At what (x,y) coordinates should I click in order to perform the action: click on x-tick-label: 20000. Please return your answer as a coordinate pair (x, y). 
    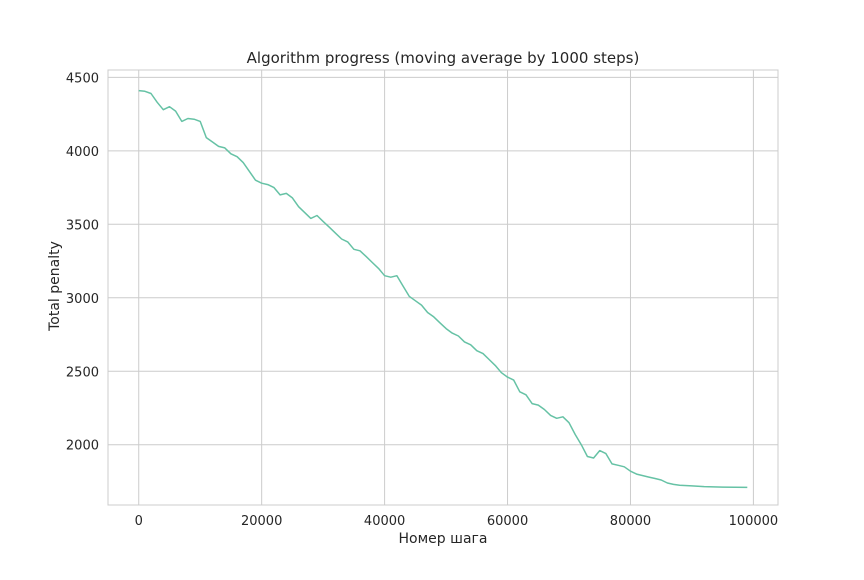
    Looking at the image, I should click on (261, 521).